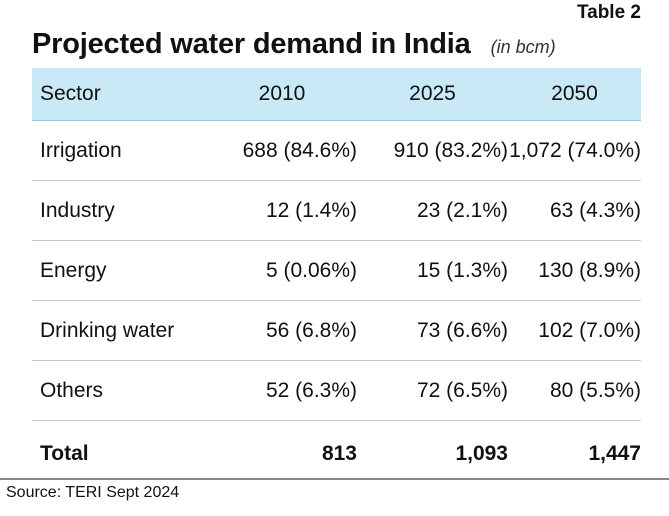 The height and width of the screenshot is (516, 669). Describe the element at coordinates (575, 150) in the screenshot. I see `value-2050-cell: 1,072 (74.0%)` at that location.